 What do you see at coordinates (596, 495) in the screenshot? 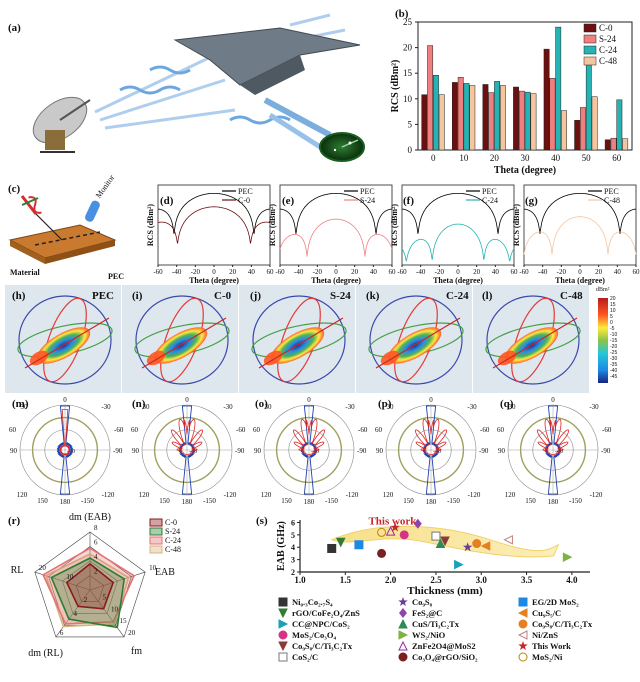
I see `polar-tick-label: -120` at bounding box center [596, 495].